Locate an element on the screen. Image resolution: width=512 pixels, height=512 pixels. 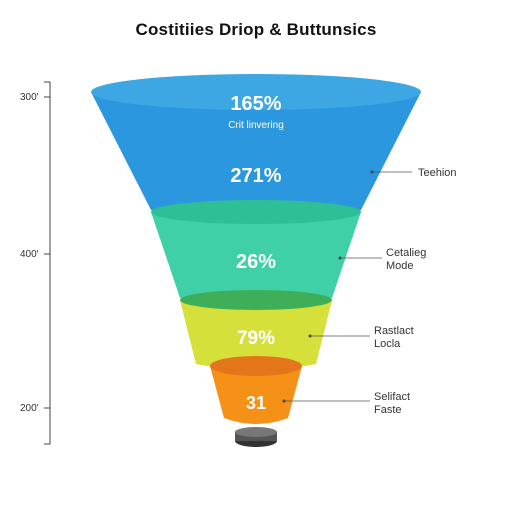
y-tick-label: 200' is located at coordinates (29, 408).